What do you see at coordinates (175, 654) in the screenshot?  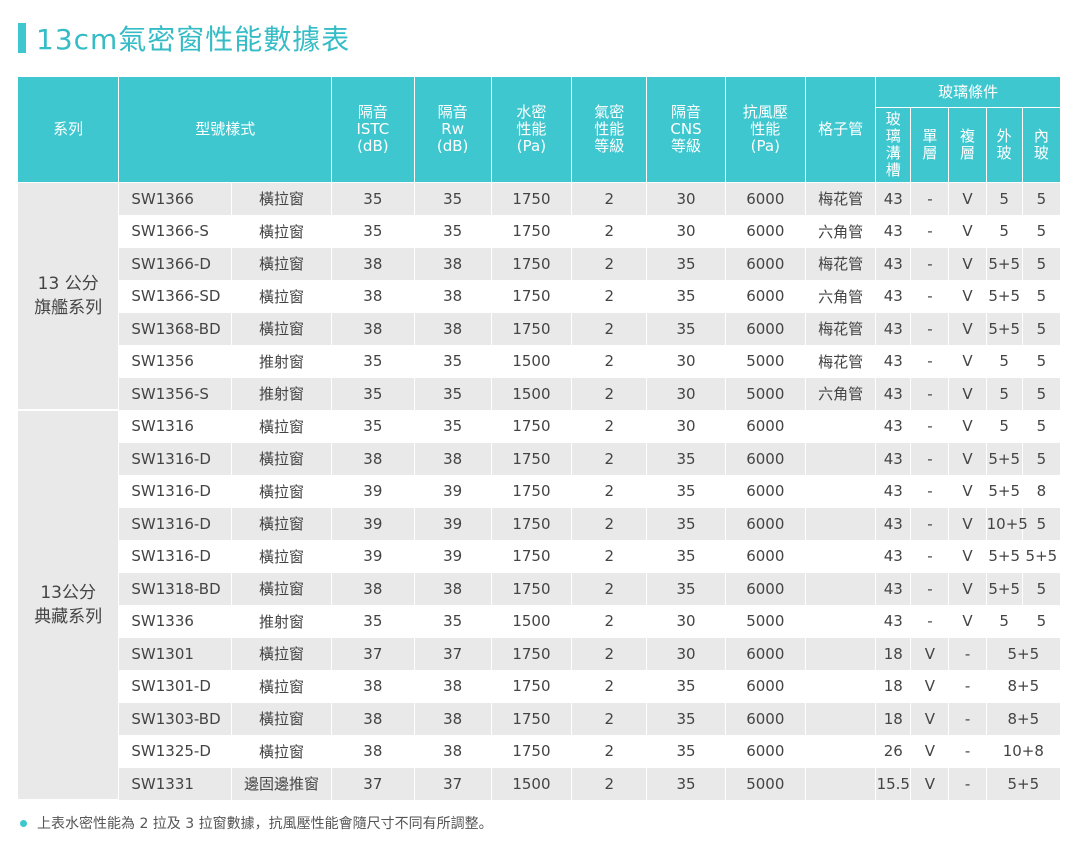 I see `model-cell: SW1301` at bounding box center [175, 654].